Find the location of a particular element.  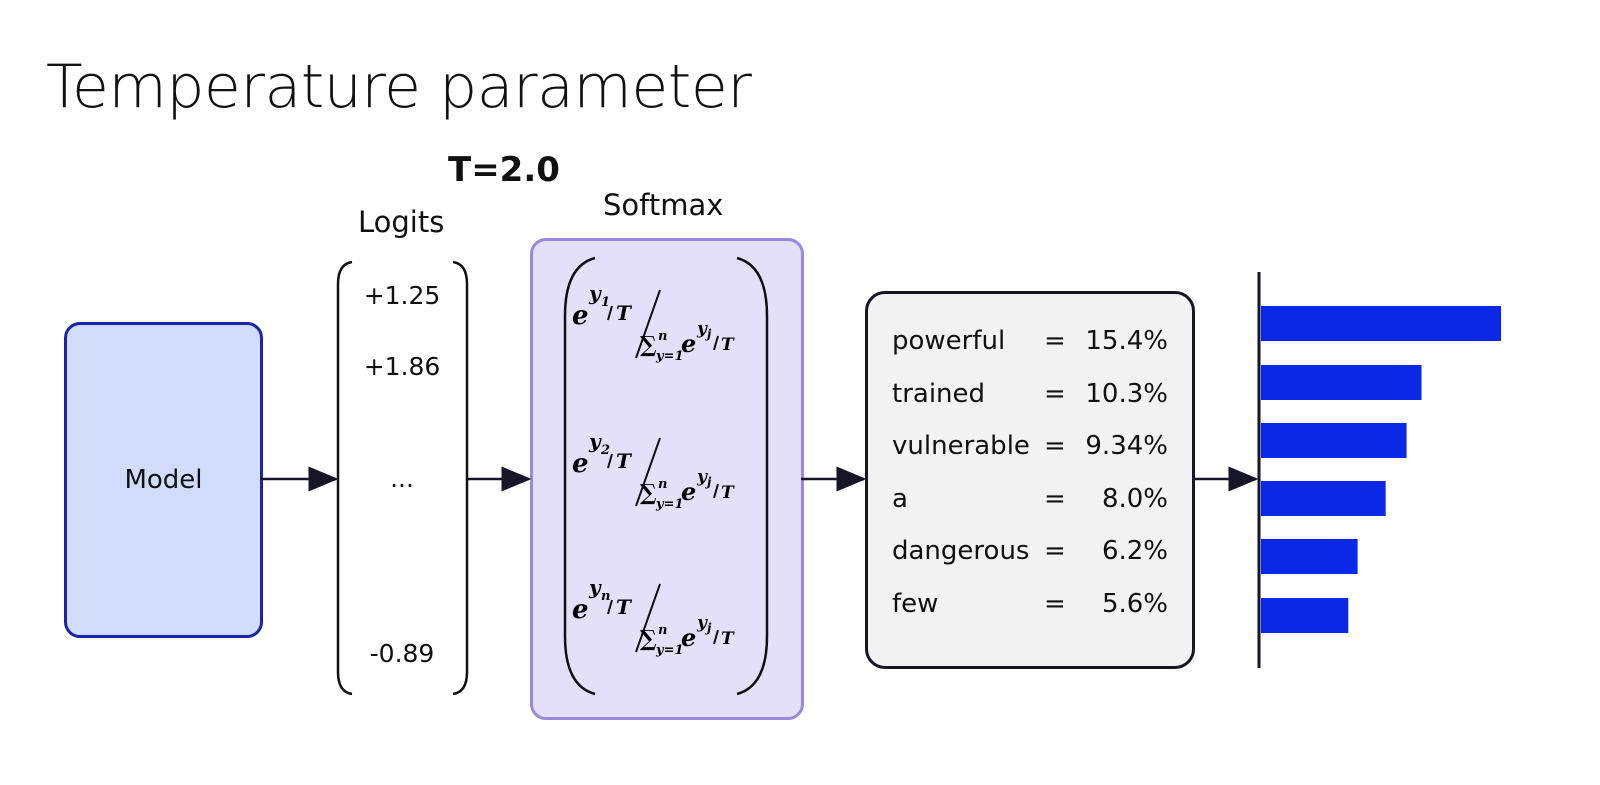

softmax-title: Softmax is located at coordinates (663, 205).